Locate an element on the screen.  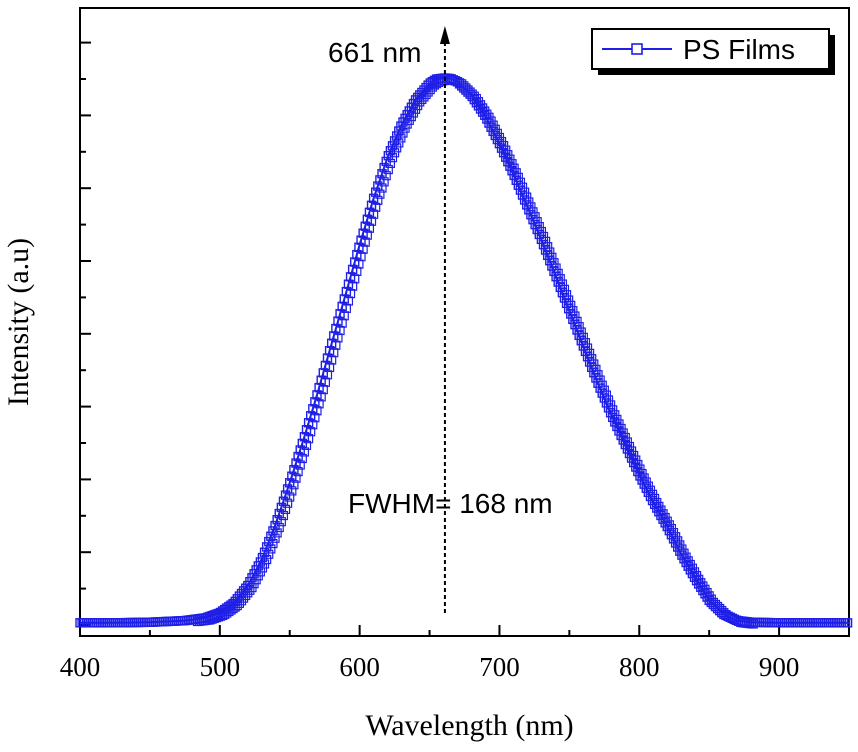
y-axis-title: Intensity (a.u) is located at coordinates (18, 322).